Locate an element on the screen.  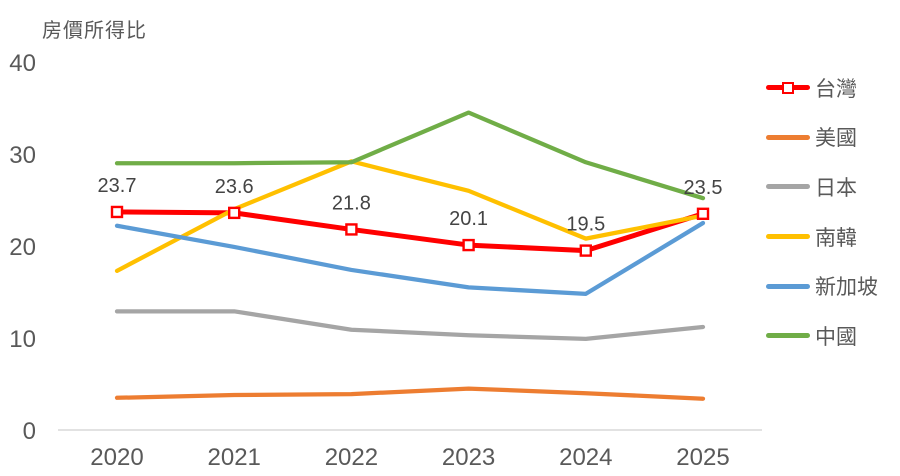
data-label: 20.1 is located at coordinates (468, 219).